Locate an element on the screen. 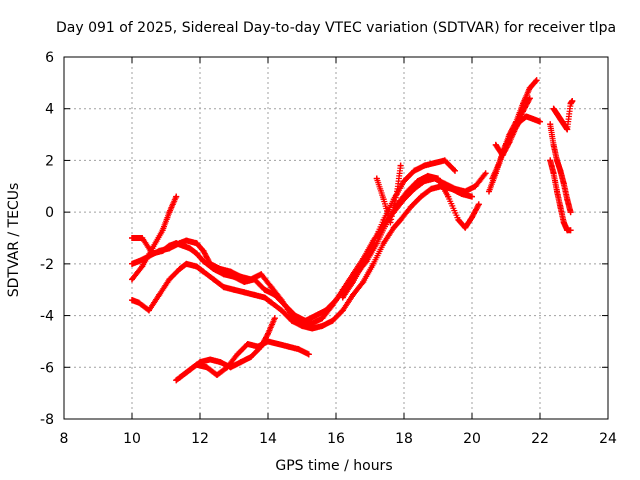  y-tick-label: -8 is located at coordinates (47, 420).